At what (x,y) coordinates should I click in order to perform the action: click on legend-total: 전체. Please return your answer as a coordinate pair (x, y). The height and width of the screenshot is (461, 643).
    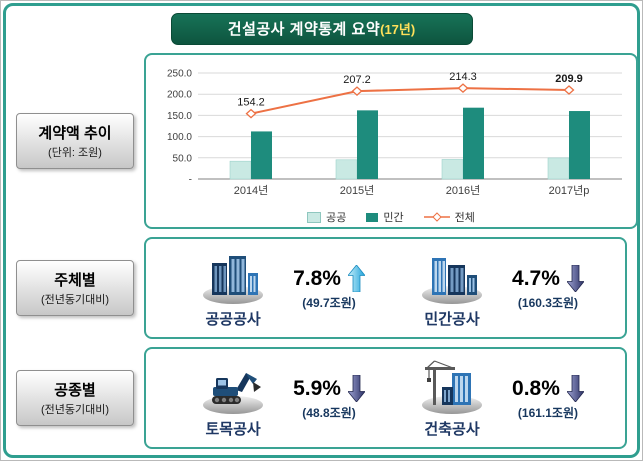
    Looking at the image, I should click on (449, 217).